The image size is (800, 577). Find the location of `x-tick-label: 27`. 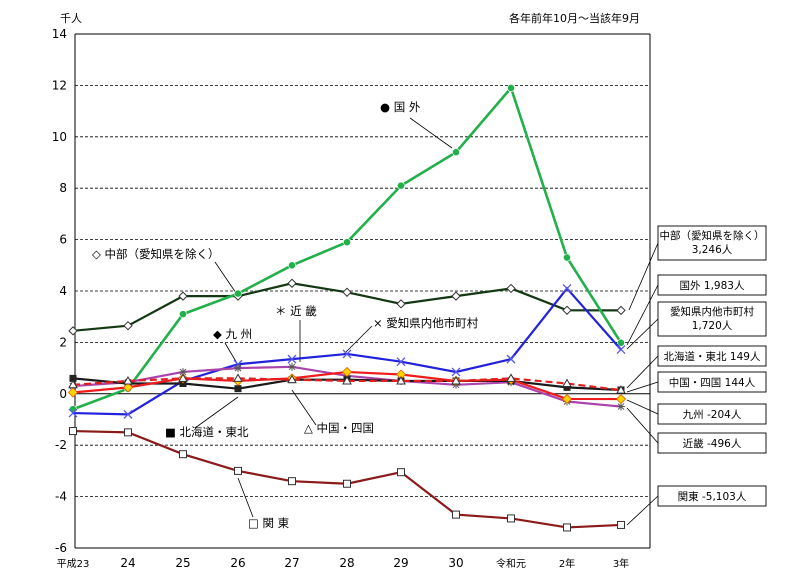

x-tick-label: 27 is located at coordinates (291, 563).